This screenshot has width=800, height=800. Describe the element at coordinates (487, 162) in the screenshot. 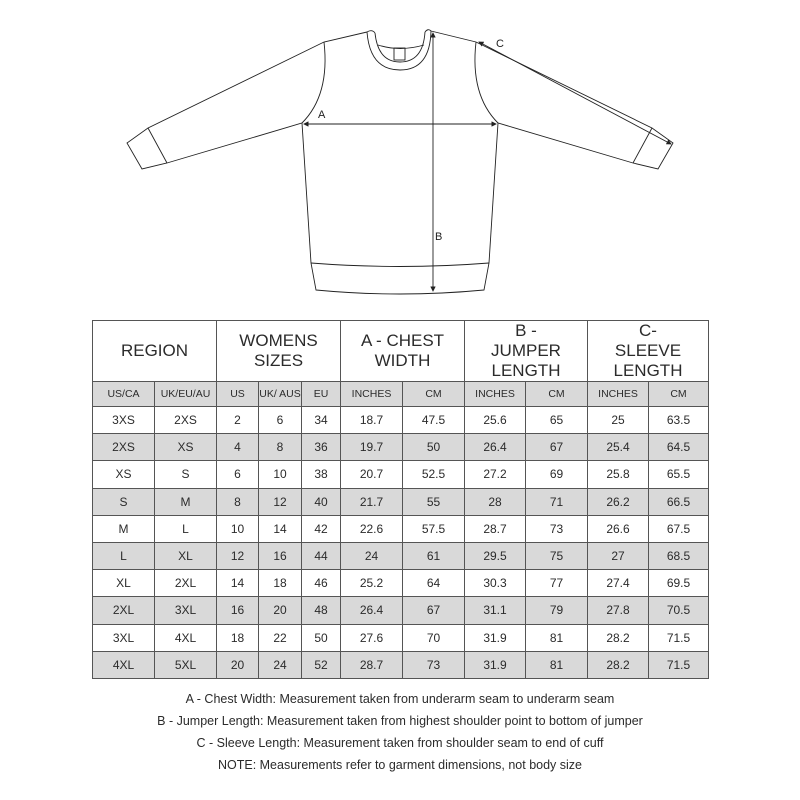

I see `measurement-lines` at that location.